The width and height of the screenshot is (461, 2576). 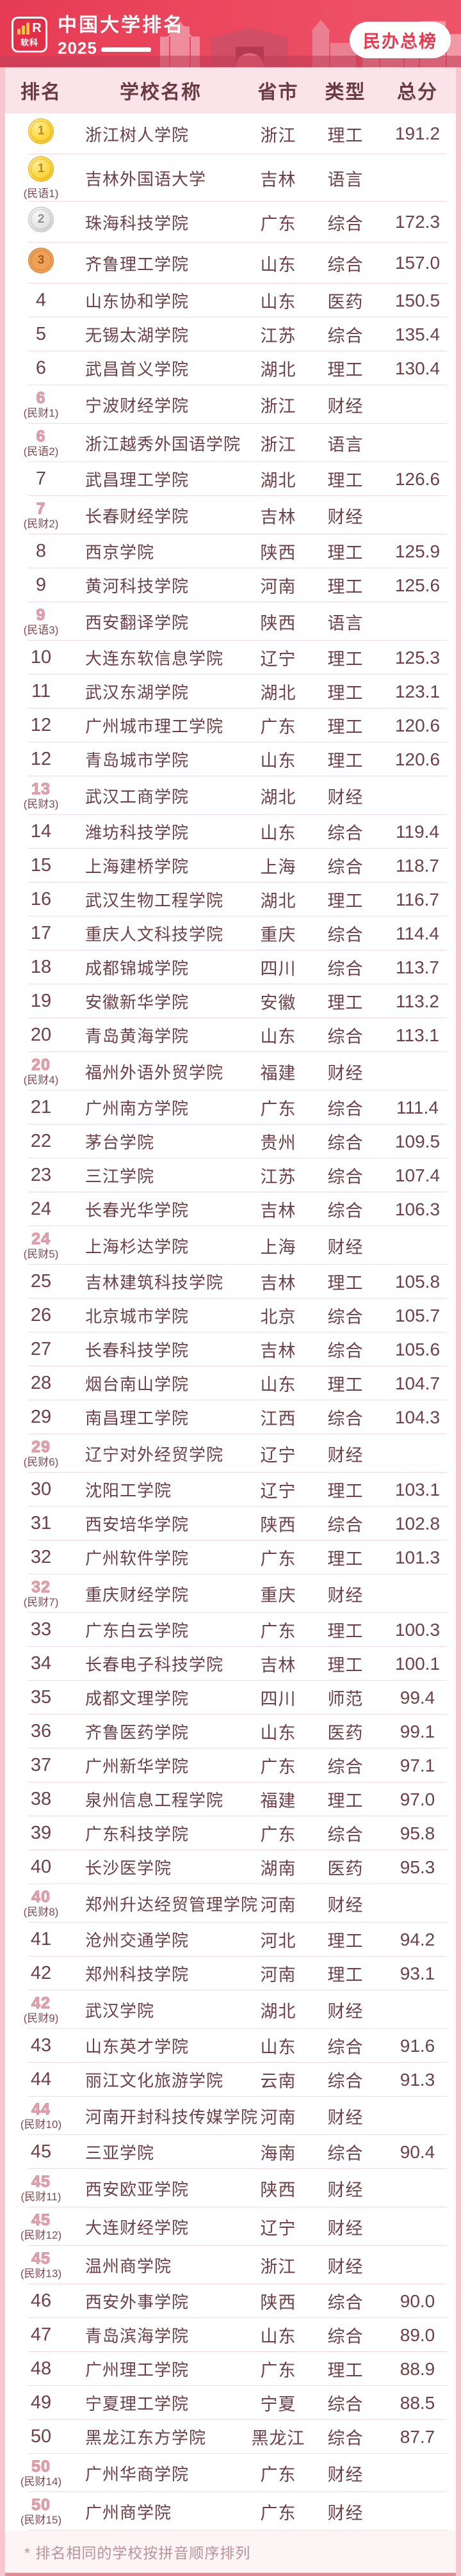 I want to click on school-name: 广州商学院, so click(x=128, y=2512).